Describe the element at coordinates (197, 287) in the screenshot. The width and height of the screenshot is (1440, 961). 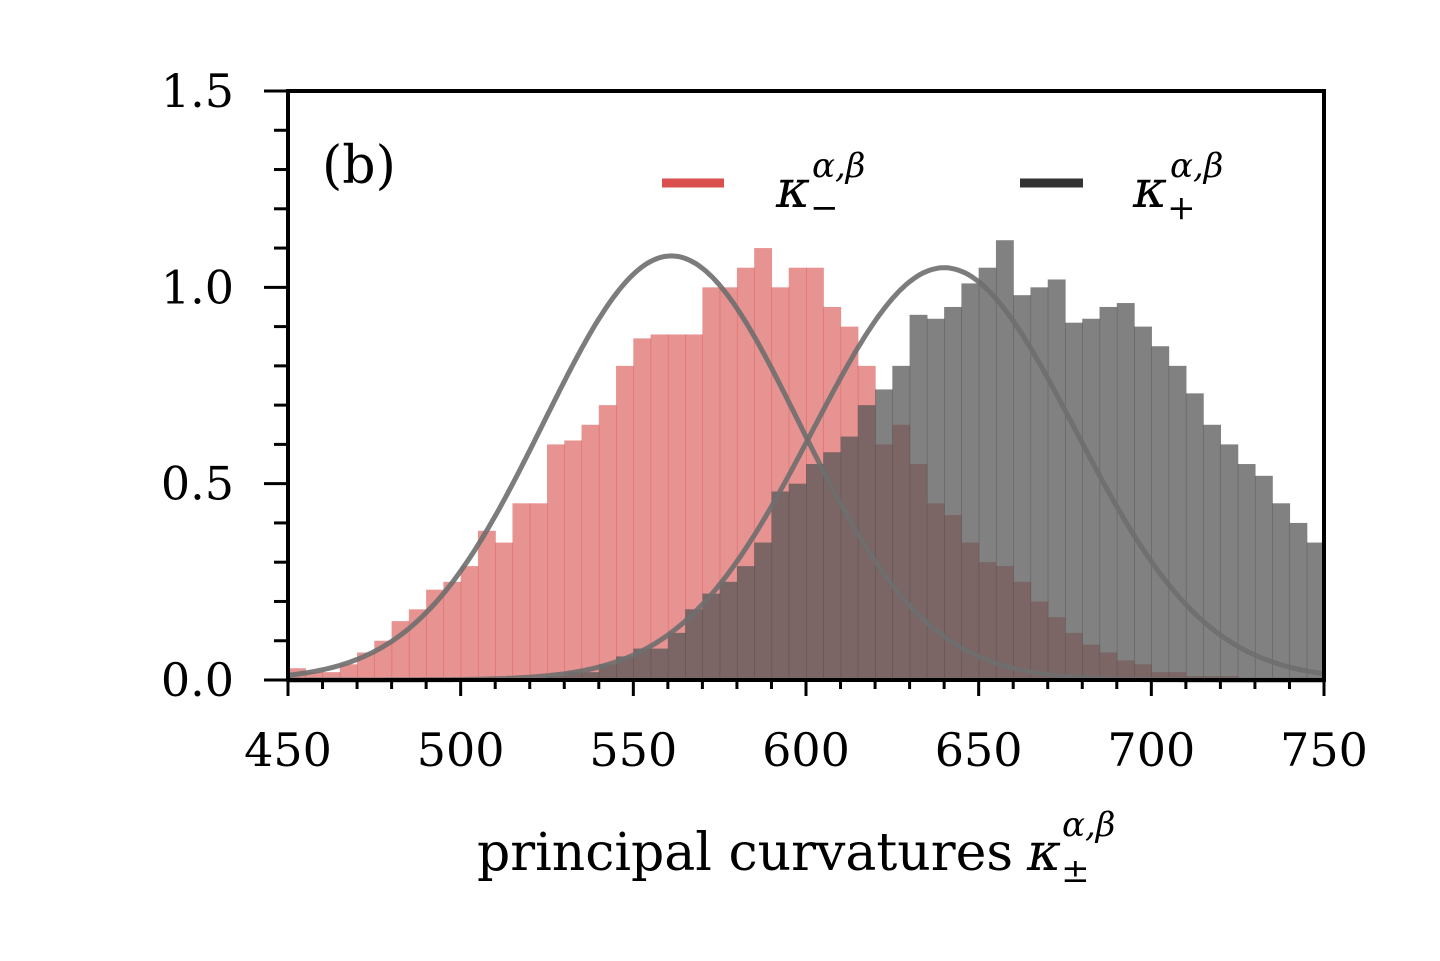
I see `y-tick-label: 1.0` at that location.